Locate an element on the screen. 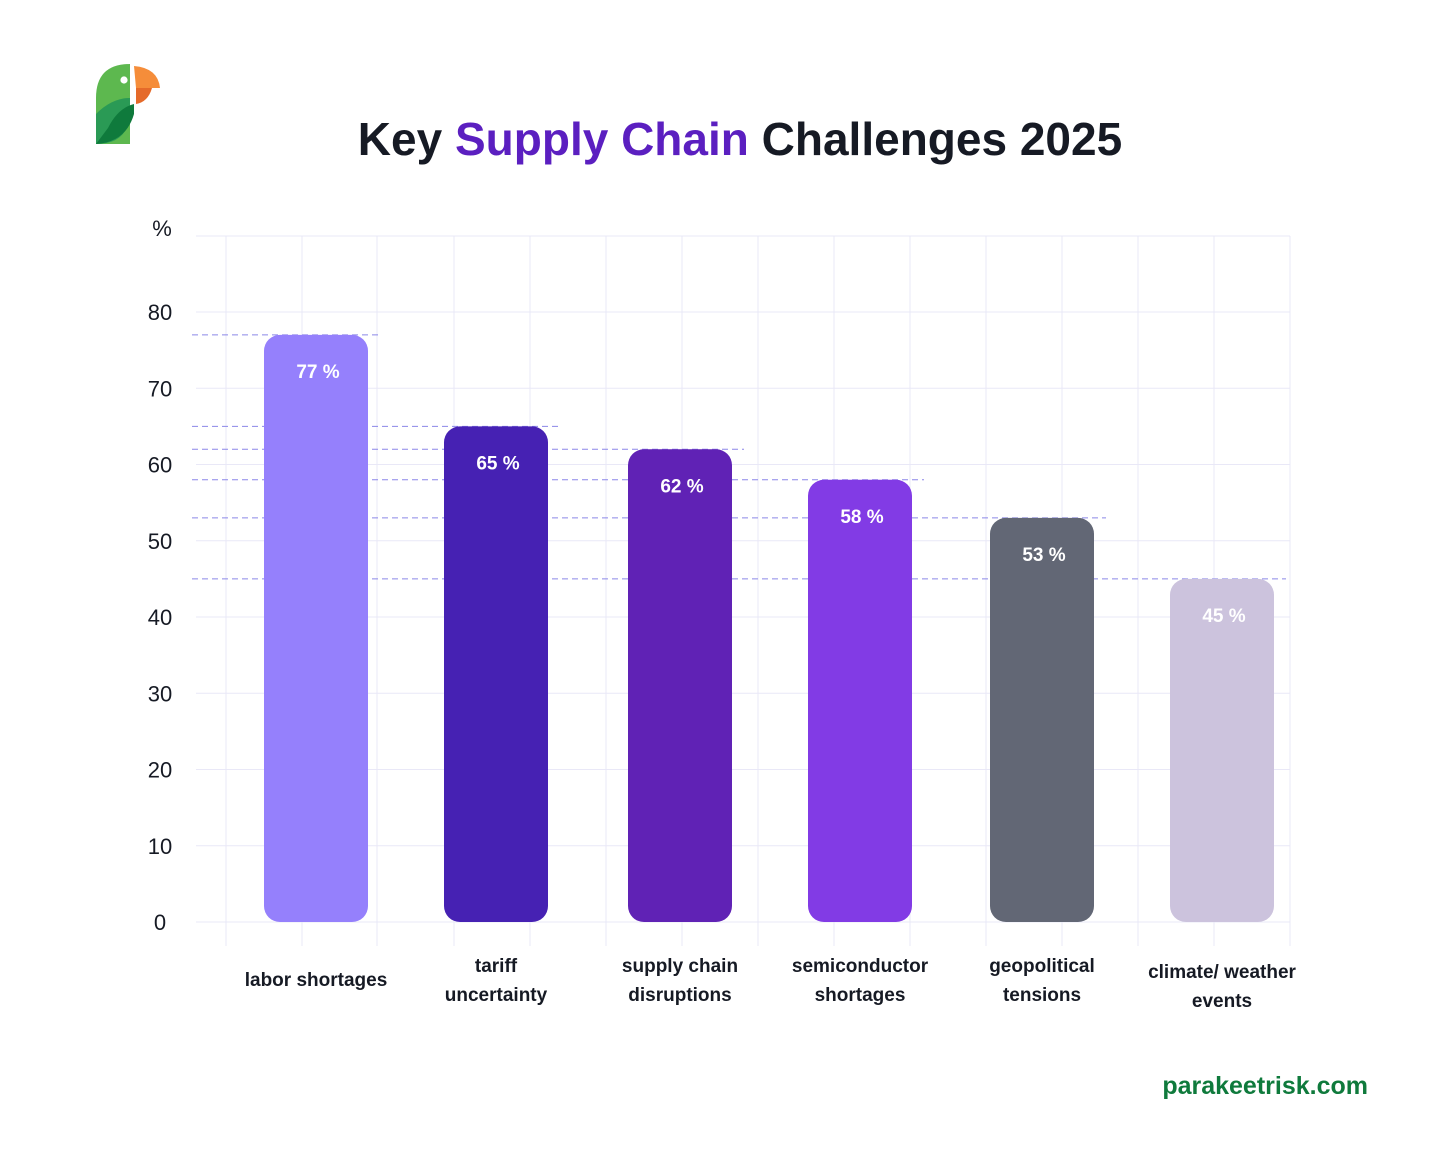 The width and height of the screenshot is (1456, 1176). y-axis-label: % is located at coordinates (162, 228).